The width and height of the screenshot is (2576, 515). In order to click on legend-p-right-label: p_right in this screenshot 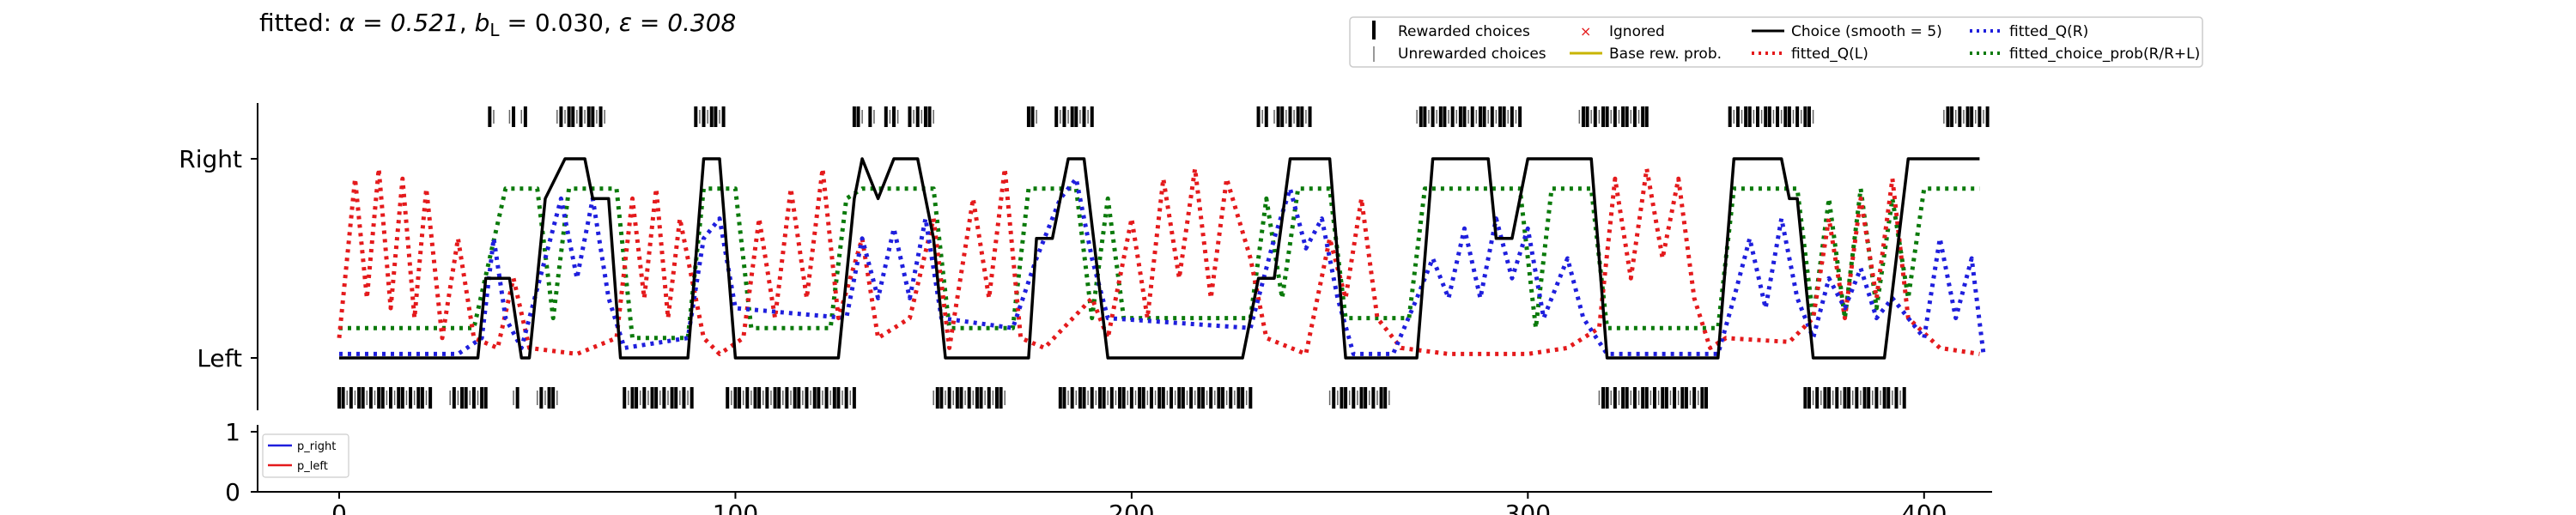, I will do `click(316, 446)`.